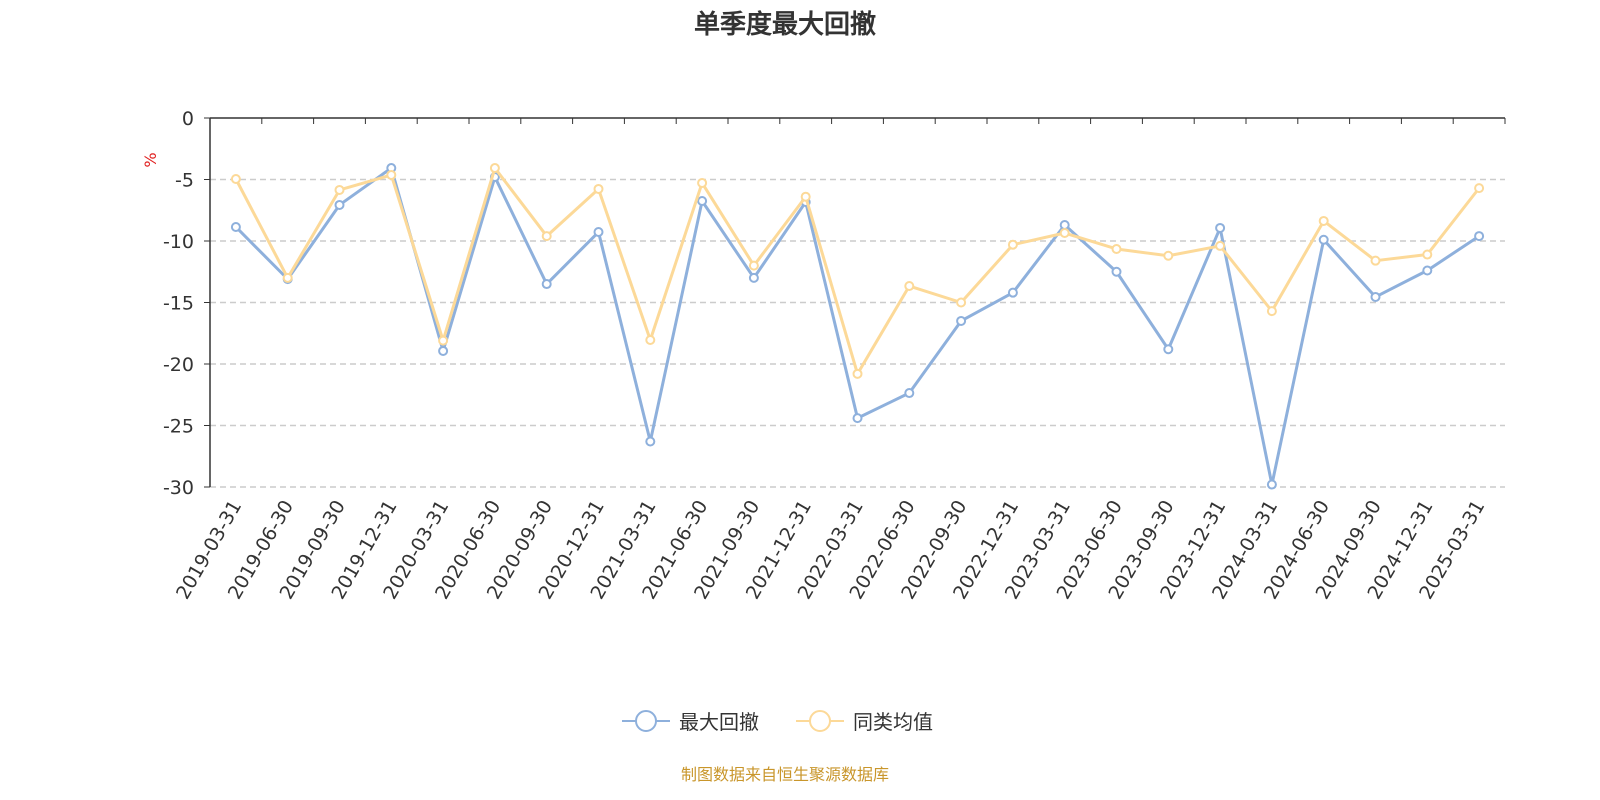  Describe the element at coordinates (178, 365) in the screenshot. I see `y-tick-label: -20` at that location.